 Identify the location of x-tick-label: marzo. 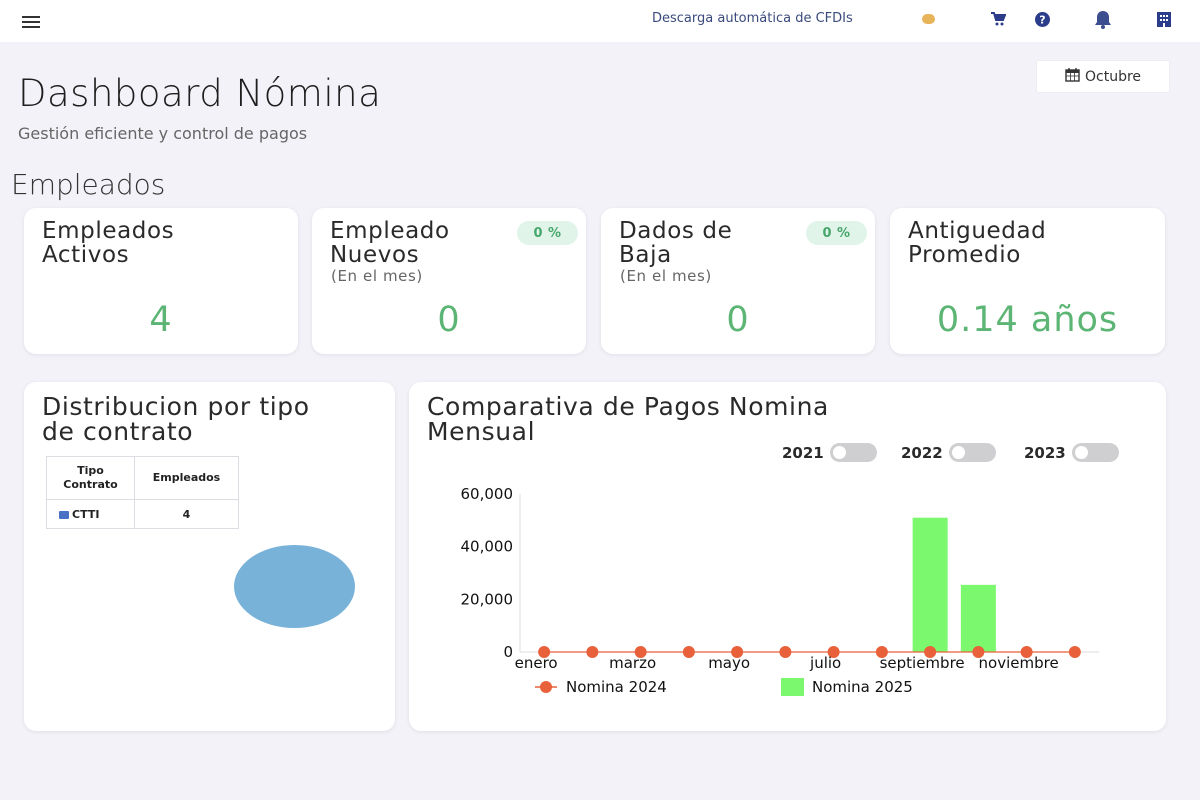
(632, 663).